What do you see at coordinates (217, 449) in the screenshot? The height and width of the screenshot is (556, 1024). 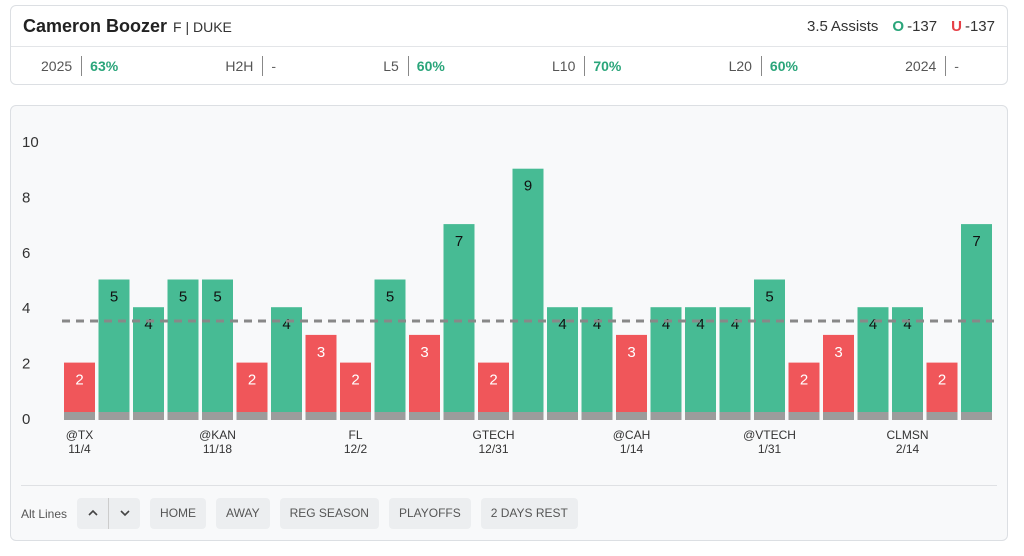 I see `x-tick-date: 11/18` at bounding box center [217, 449].